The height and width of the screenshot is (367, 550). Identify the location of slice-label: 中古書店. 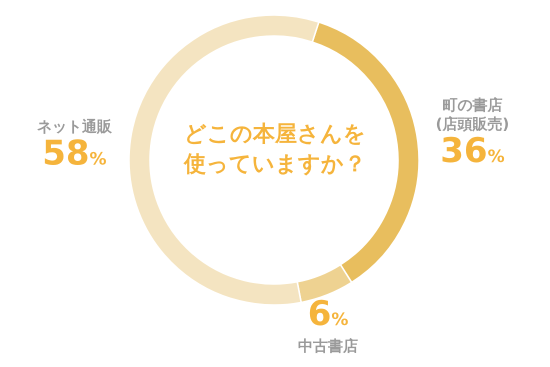
(328, 346).